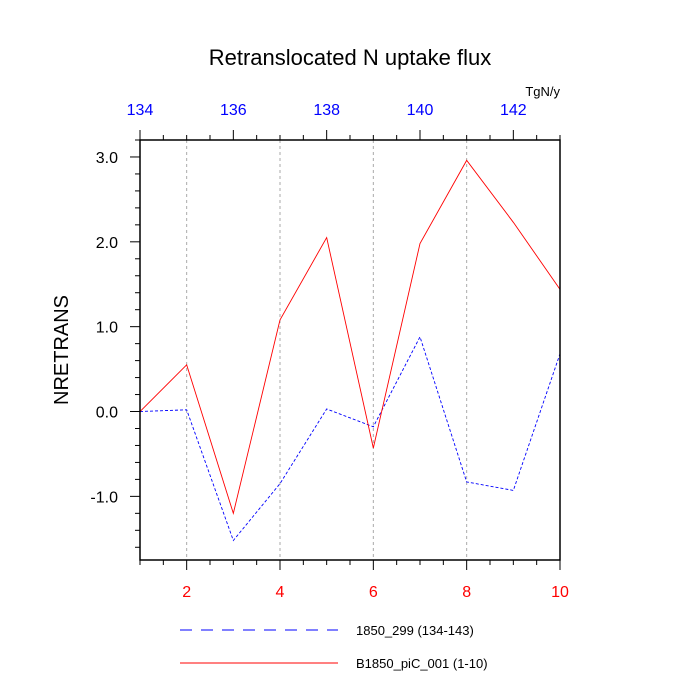 Image resolution: width=700 pixels, height=700 pixels. I want to click on x-top-tick-label: 140, so click(420, 110).